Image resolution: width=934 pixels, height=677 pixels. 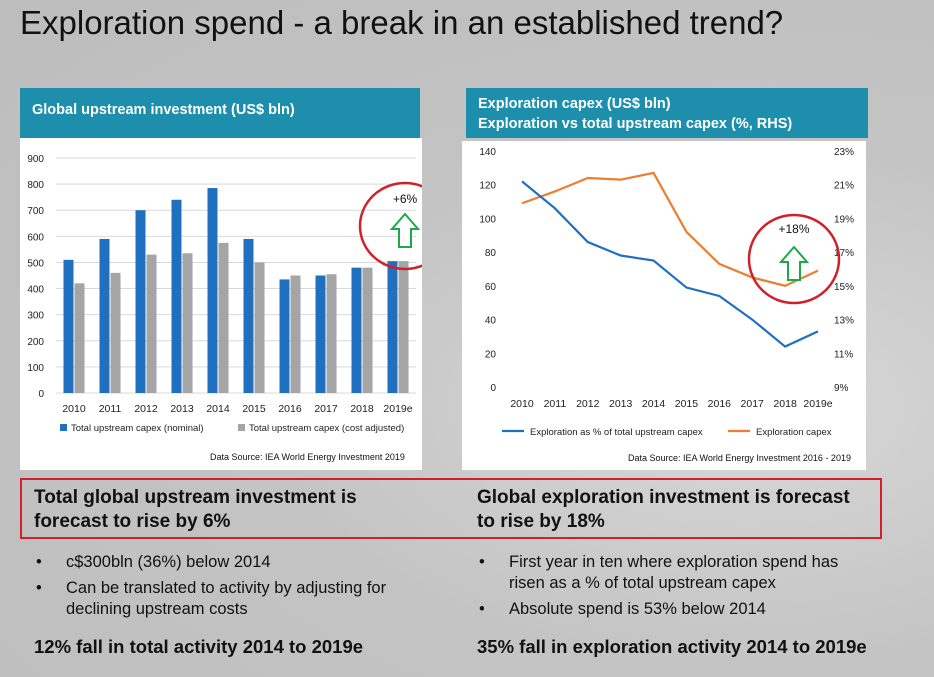 I want to click on y-left-tick-label: 20, so click(x=491, y=354).